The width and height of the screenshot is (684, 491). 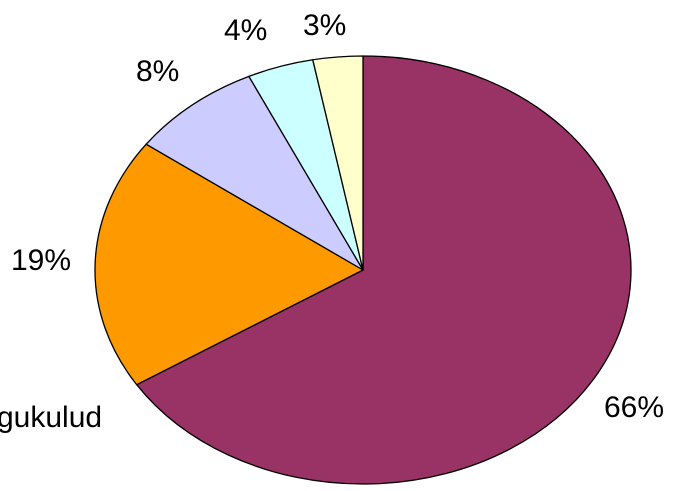 I want to click on slice-label-4: 4%, so click(x=245, y=30).